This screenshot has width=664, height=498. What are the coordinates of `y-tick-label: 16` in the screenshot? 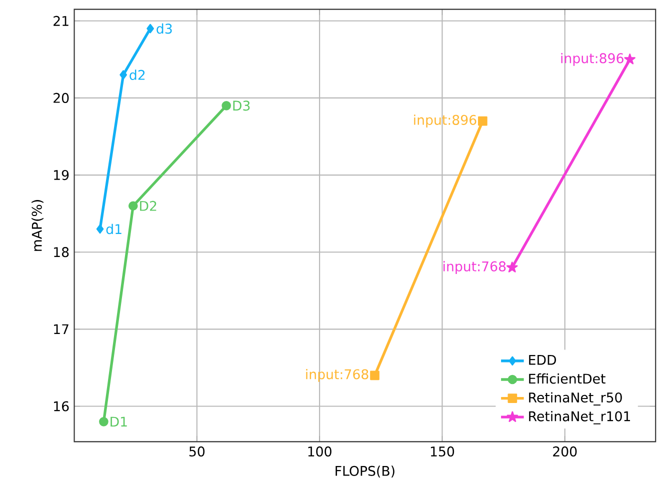 It's located at (61, 406).